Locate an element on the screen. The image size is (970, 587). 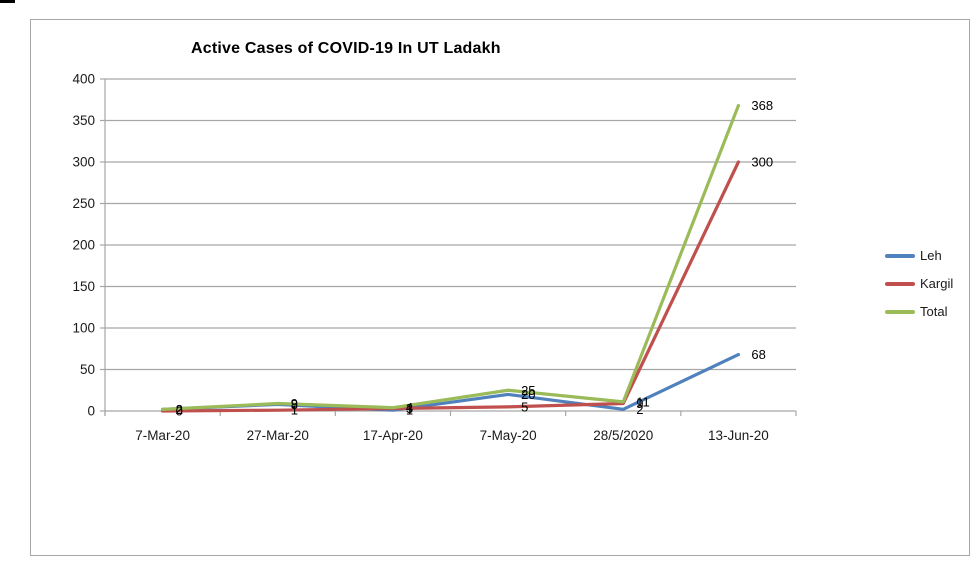
y-axis-tick-label: 350 is located at coordinates (83, 120).